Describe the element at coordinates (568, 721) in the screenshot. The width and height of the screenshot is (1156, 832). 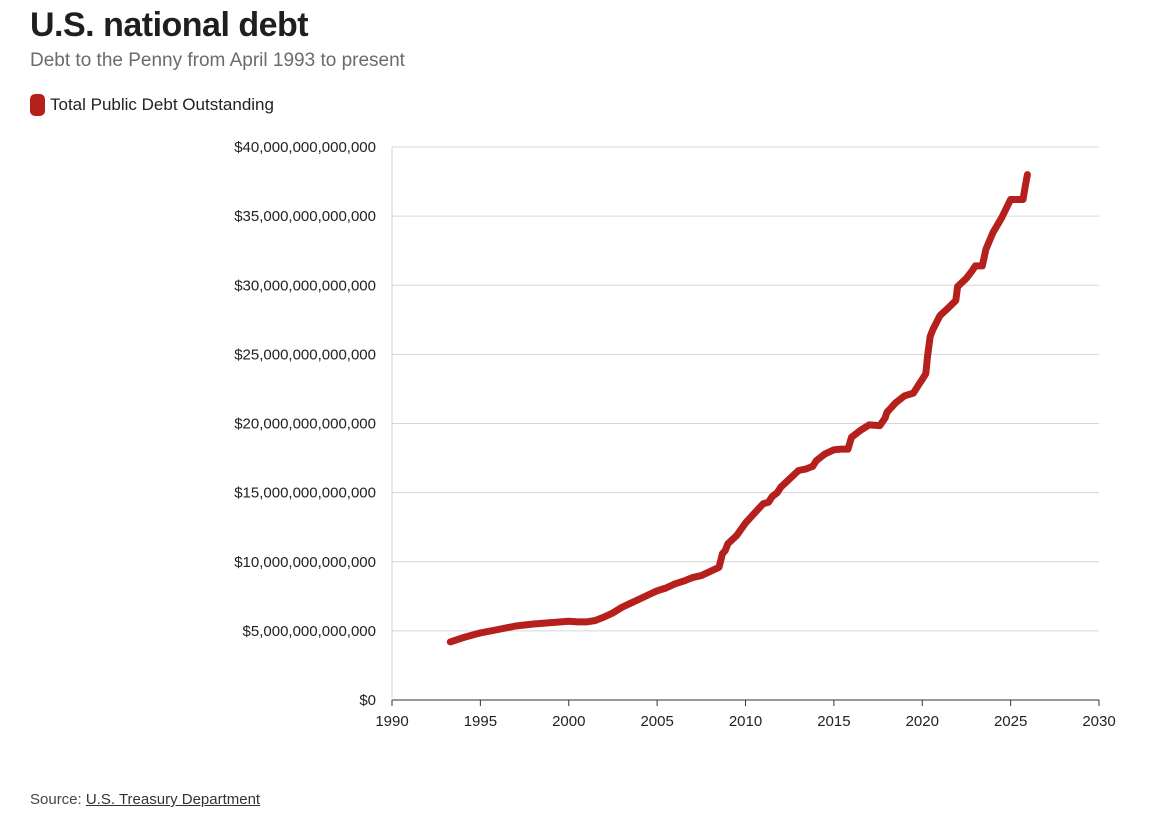
I see `x-tick-label: 2000` at that location.